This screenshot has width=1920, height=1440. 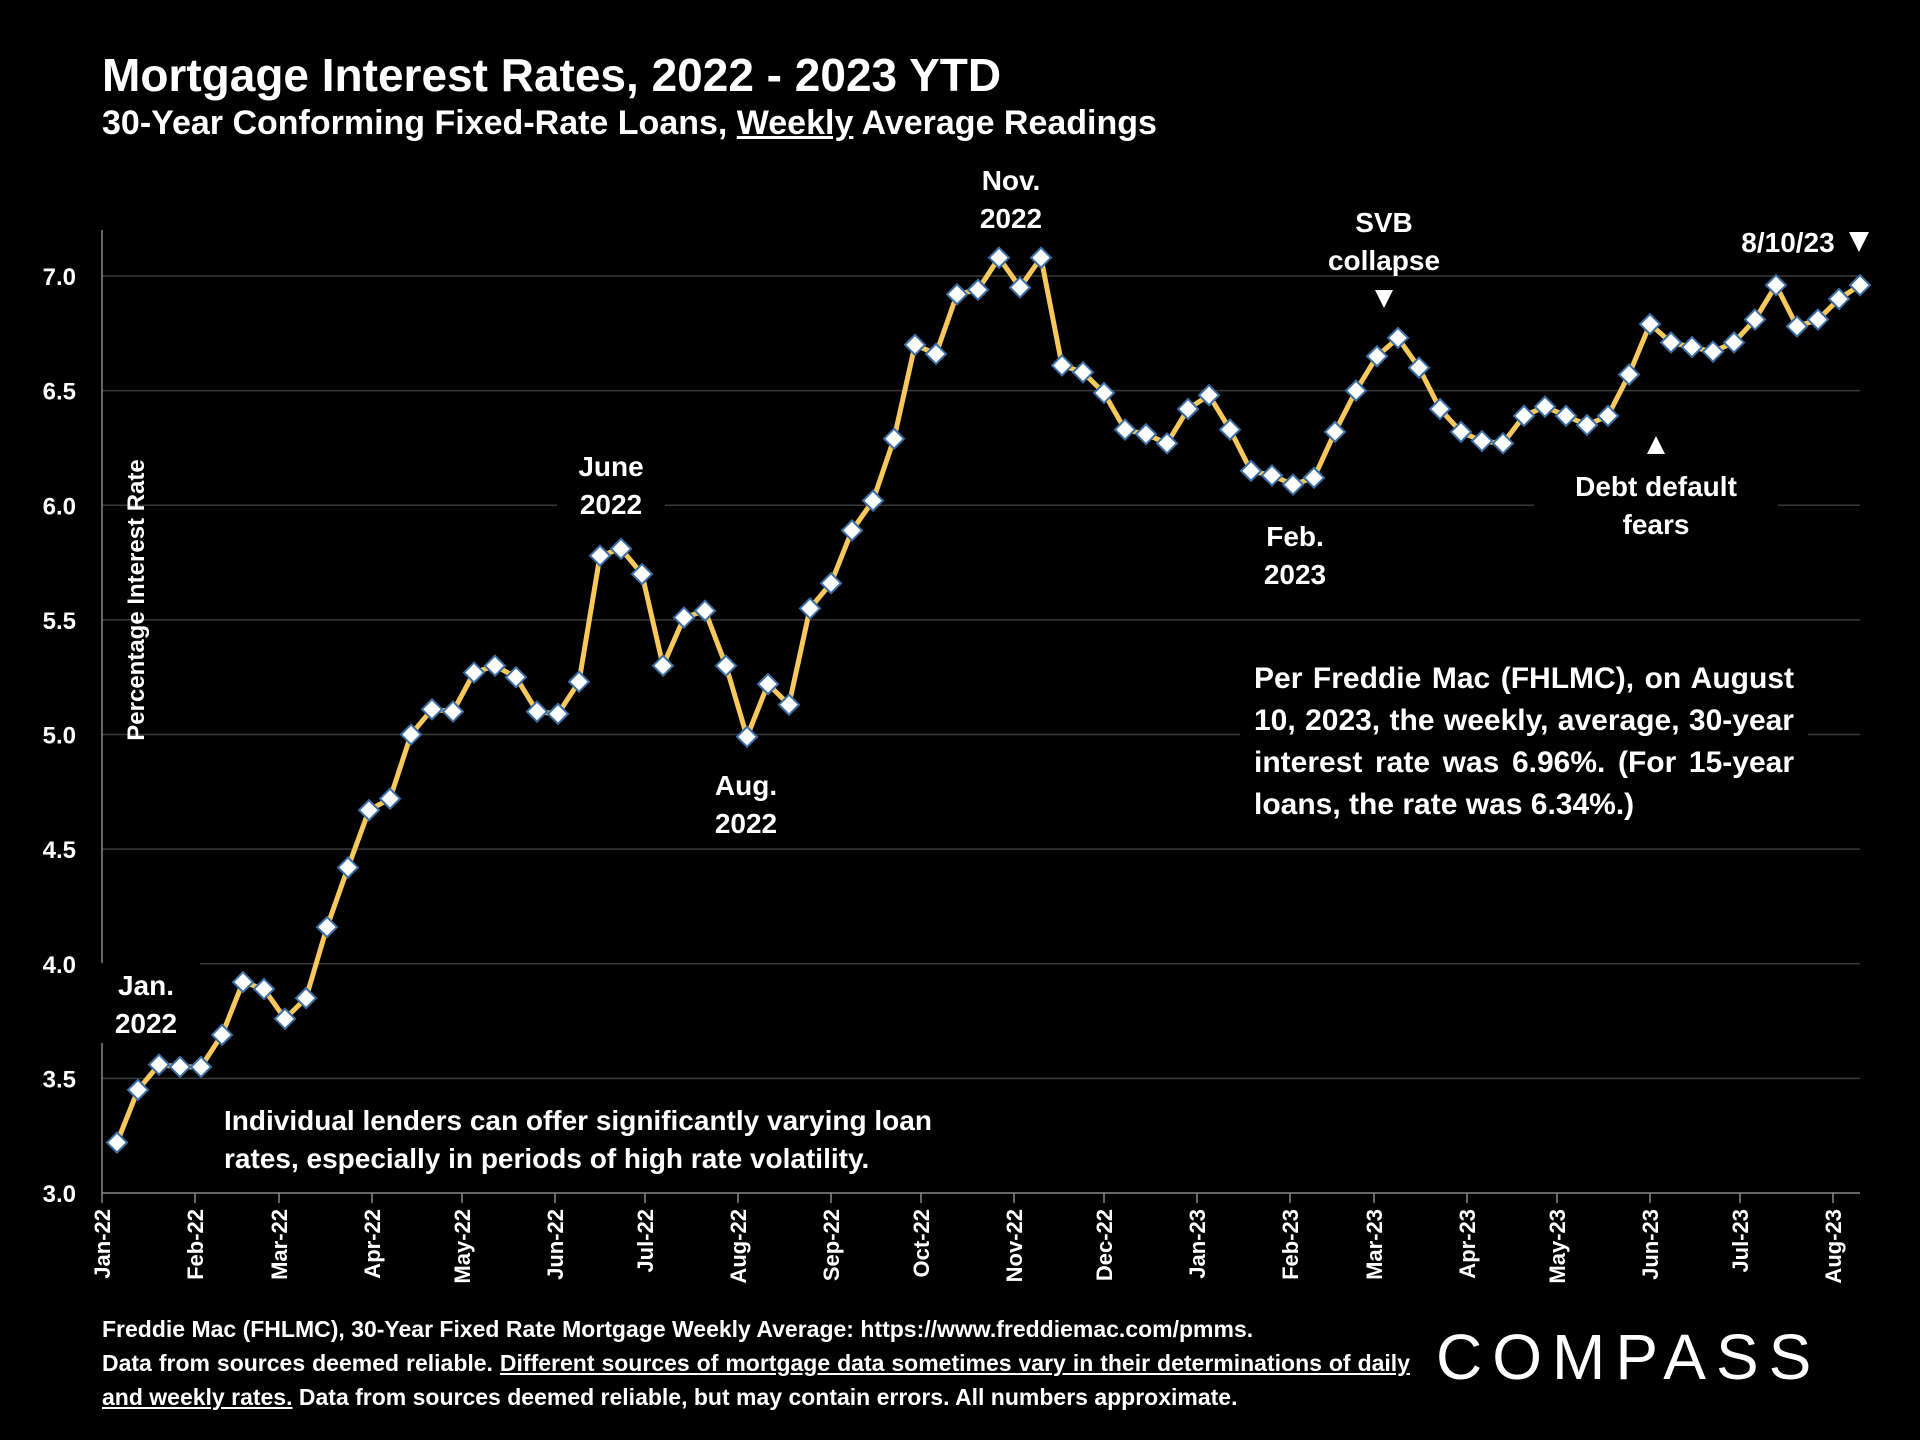 What do you see at coordinates (59, 736) in the screenshot?
I see `y-tick-label: 5.0` at bounding box center [59, 736].